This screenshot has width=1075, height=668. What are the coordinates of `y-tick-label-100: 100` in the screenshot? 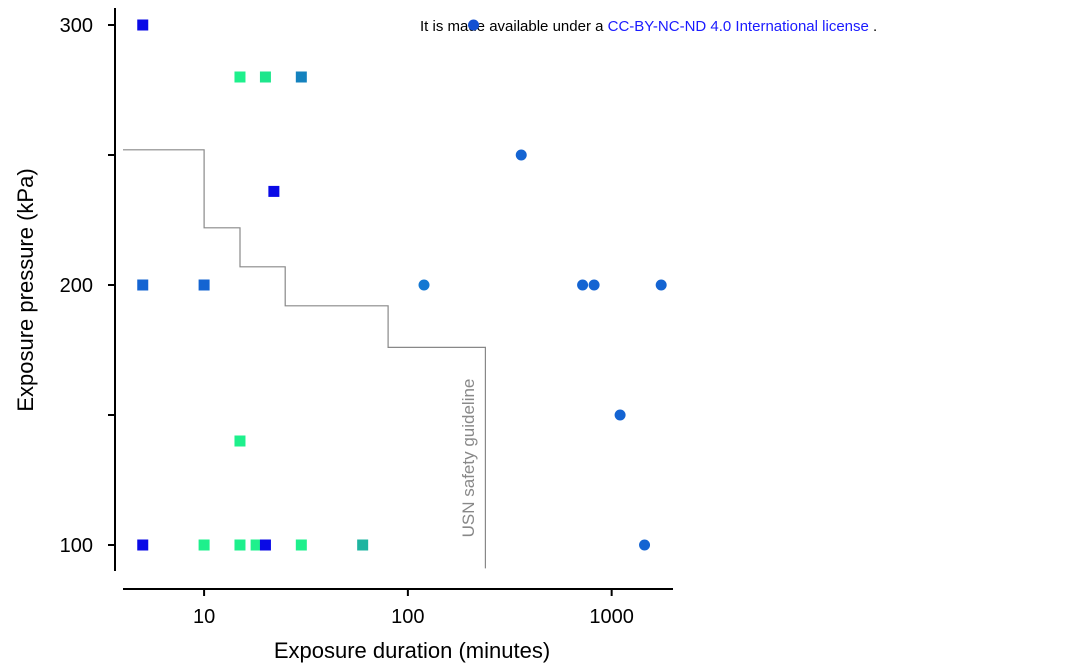 It's located at (76, 546).